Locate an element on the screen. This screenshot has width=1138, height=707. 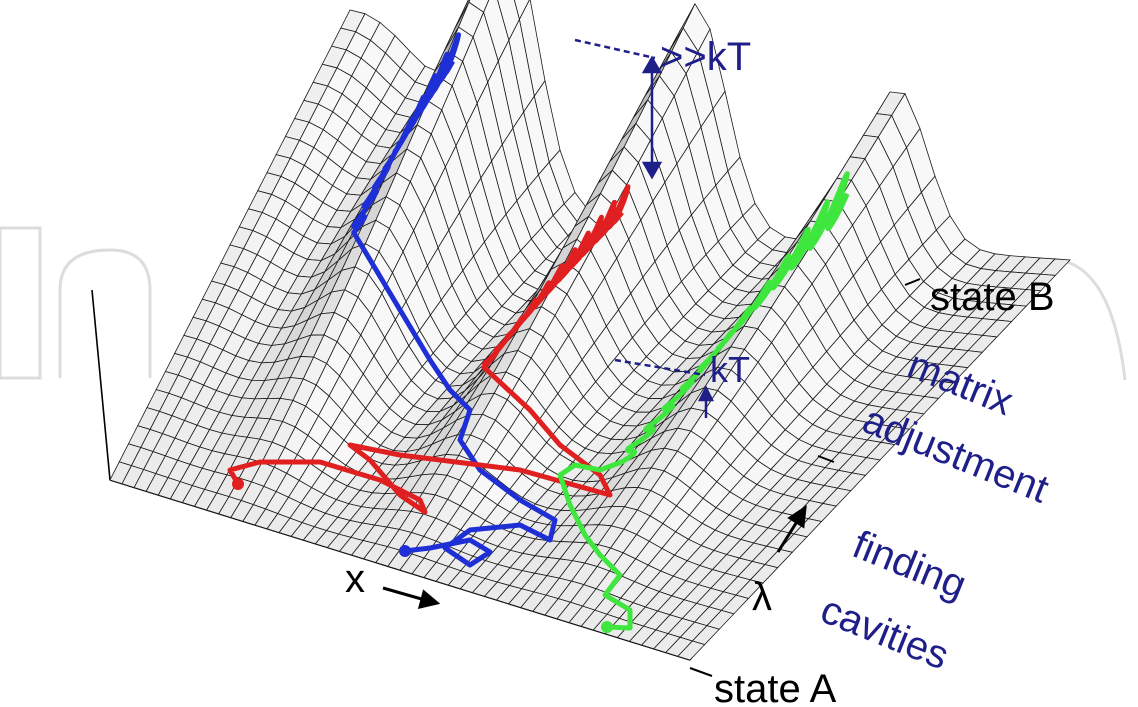
lambda-axis is located at coordinates (805, 477).